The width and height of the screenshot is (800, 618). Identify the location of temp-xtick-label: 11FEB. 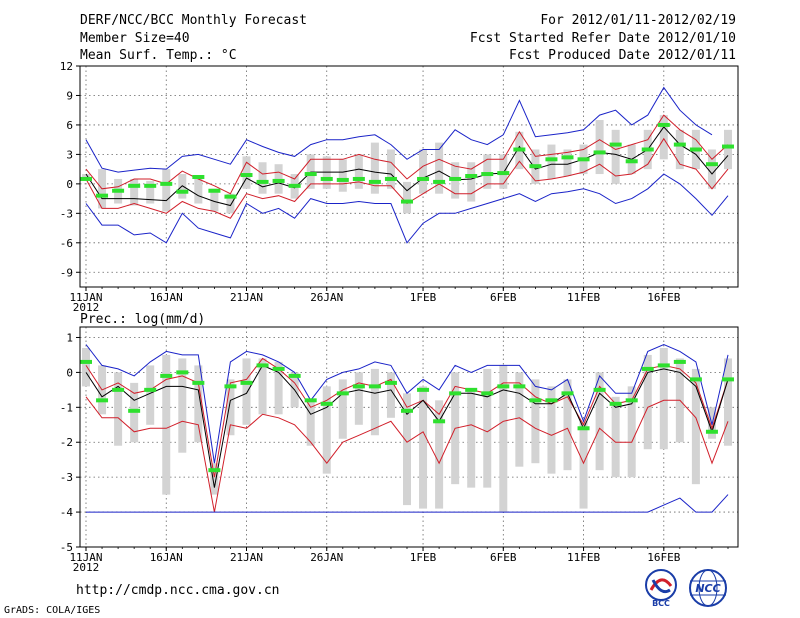
(583, 297).